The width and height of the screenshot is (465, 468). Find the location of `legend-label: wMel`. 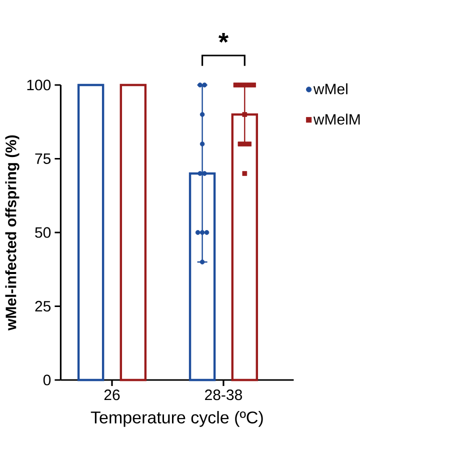

legend-label: wMel is located at coordinates (330, 88).